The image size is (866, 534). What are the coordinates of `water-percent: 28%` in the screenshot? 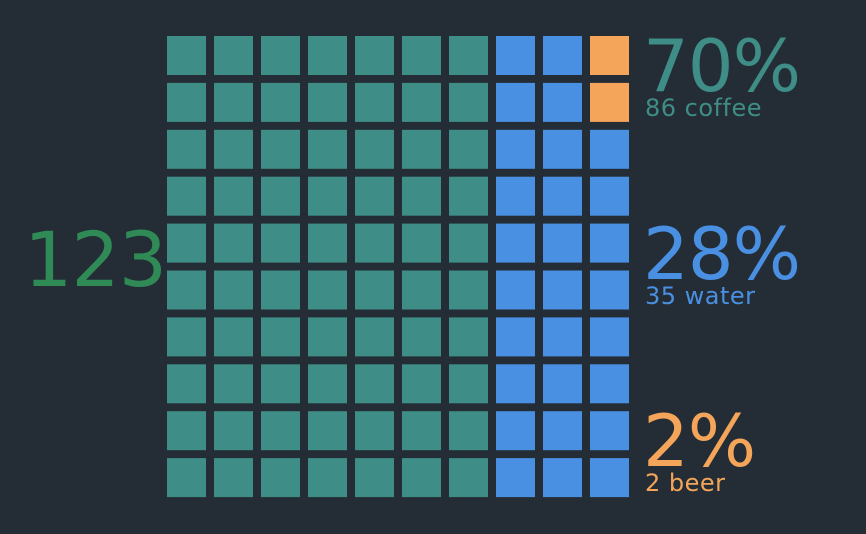 It's located at (722, 254).